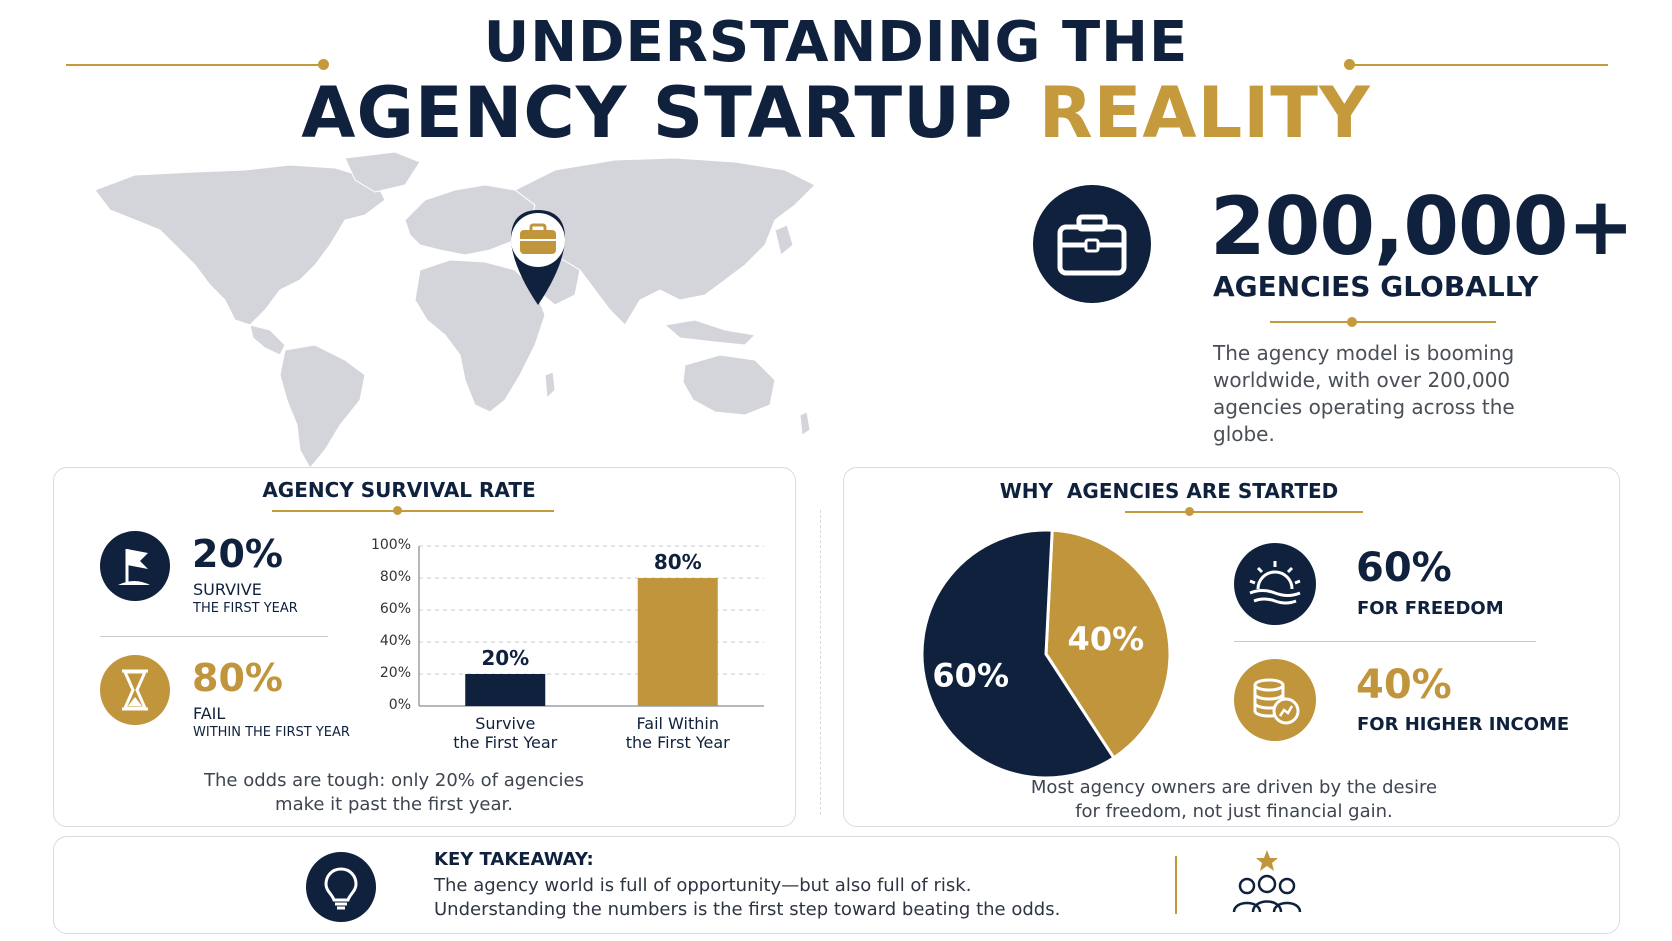 This screenshot has height=941, width=1672. Describe the element at coordinates (505, 658) in the screenshot. I see `bar-value-label: 20%` at that location.